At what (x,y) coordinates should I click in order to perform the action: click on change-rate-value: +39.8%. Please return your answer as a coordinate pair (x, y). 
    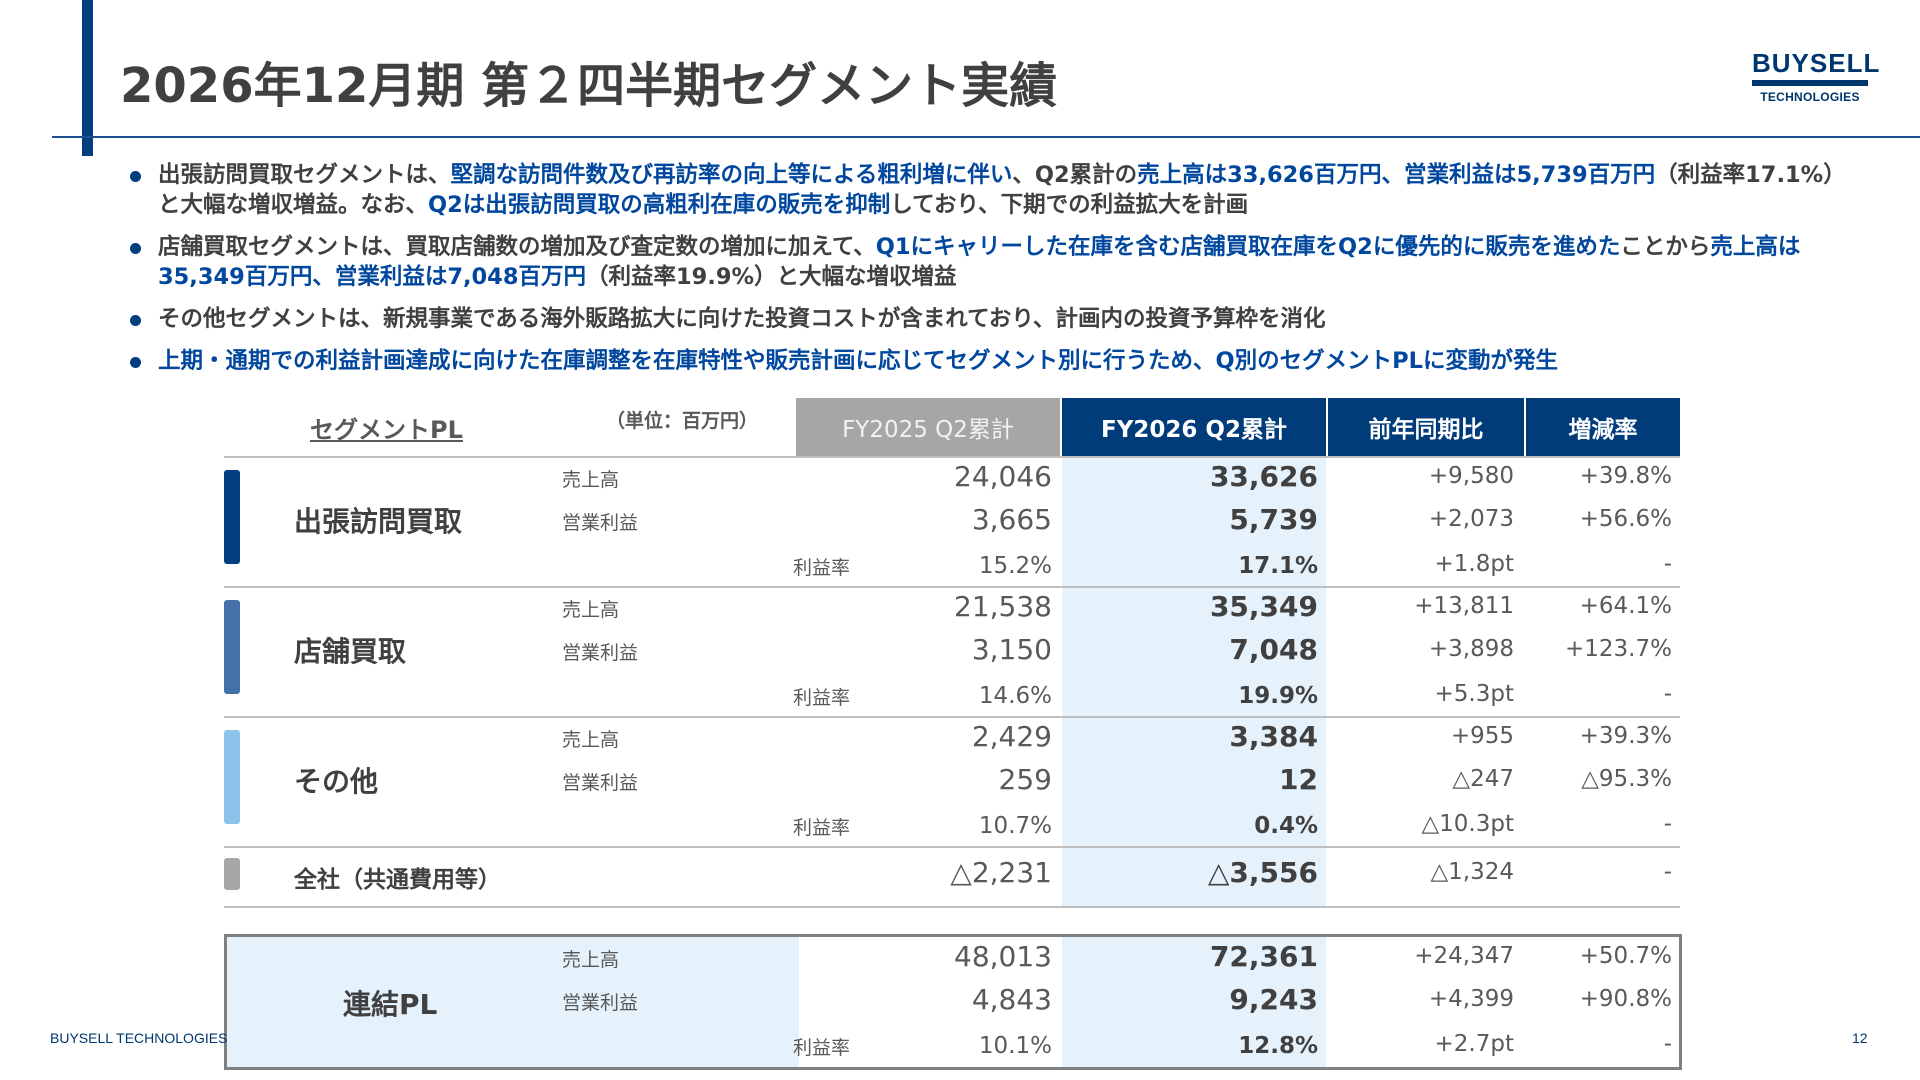
    Looking at the image, I should click on (1625, 476).